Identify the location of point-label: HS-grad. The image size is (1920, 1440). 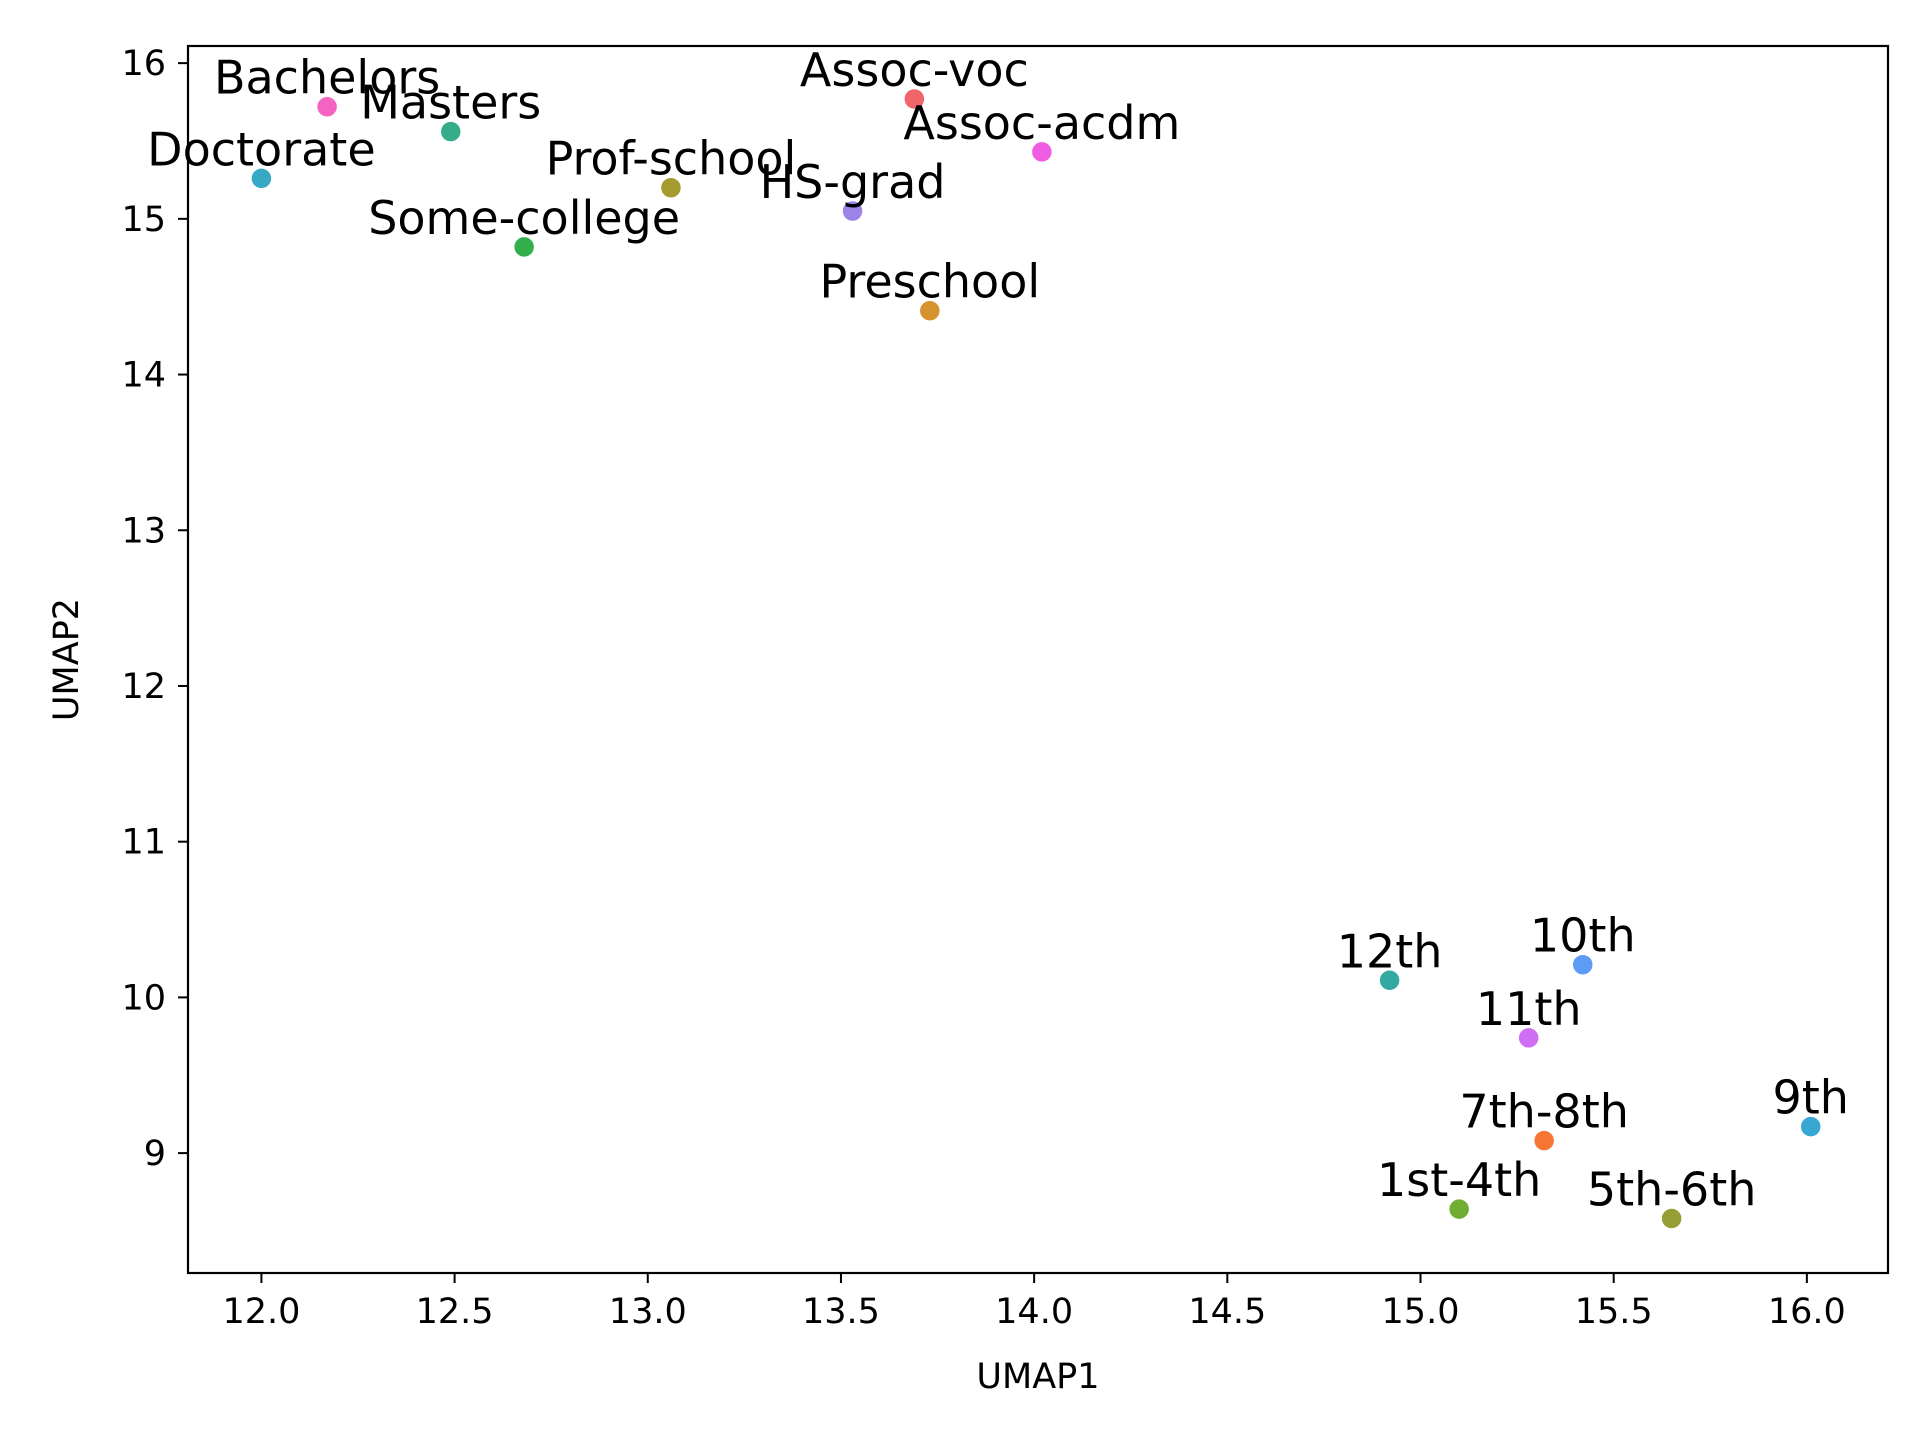
(853, 182).